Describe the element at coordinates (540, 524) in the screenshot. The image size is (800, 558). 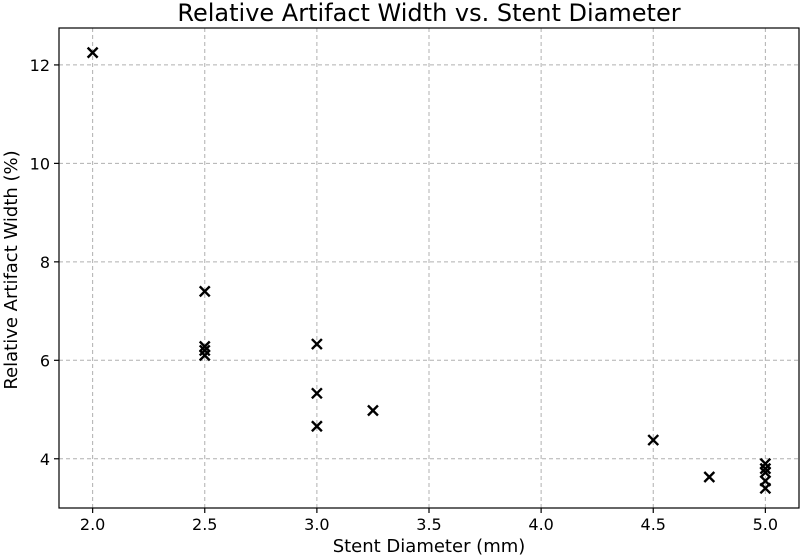
I see `x-tick-label: 4.0` at that location.